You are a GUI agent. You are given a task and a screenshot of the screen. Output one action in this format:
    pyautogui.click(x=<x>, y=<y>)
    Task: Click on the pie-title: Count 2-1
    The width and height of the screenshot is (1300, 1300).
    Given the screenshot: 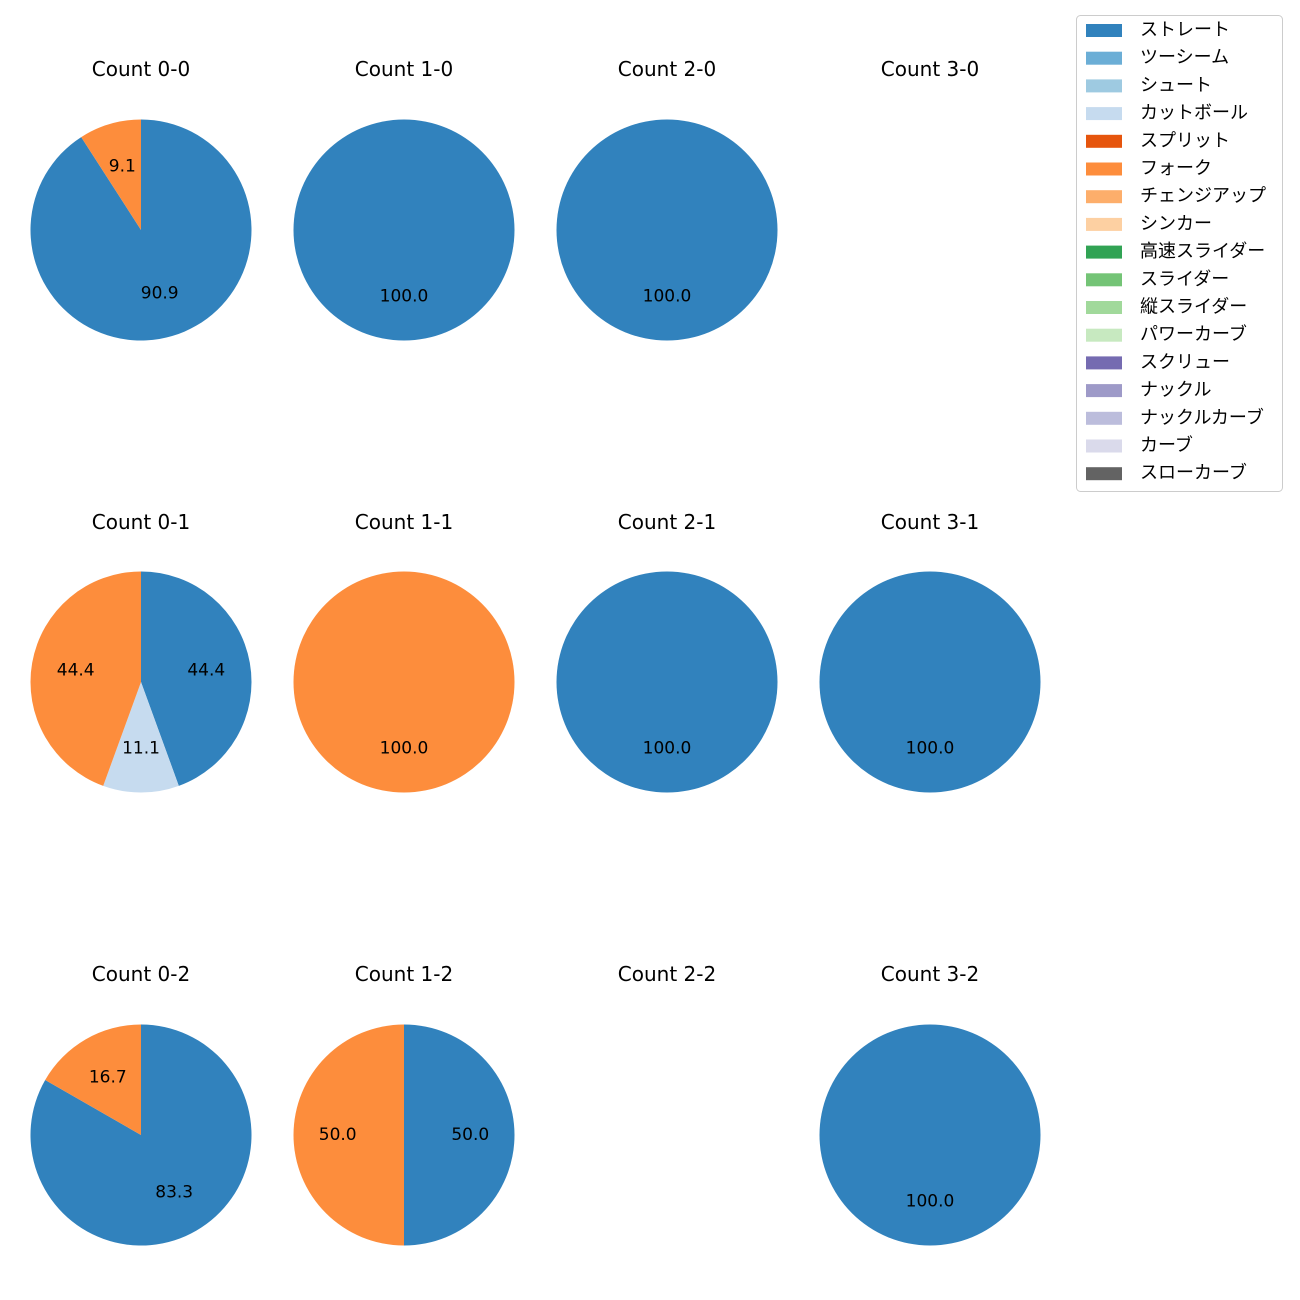 What is the action you would take?
    pyautogui.click(x=667, y=522)
    